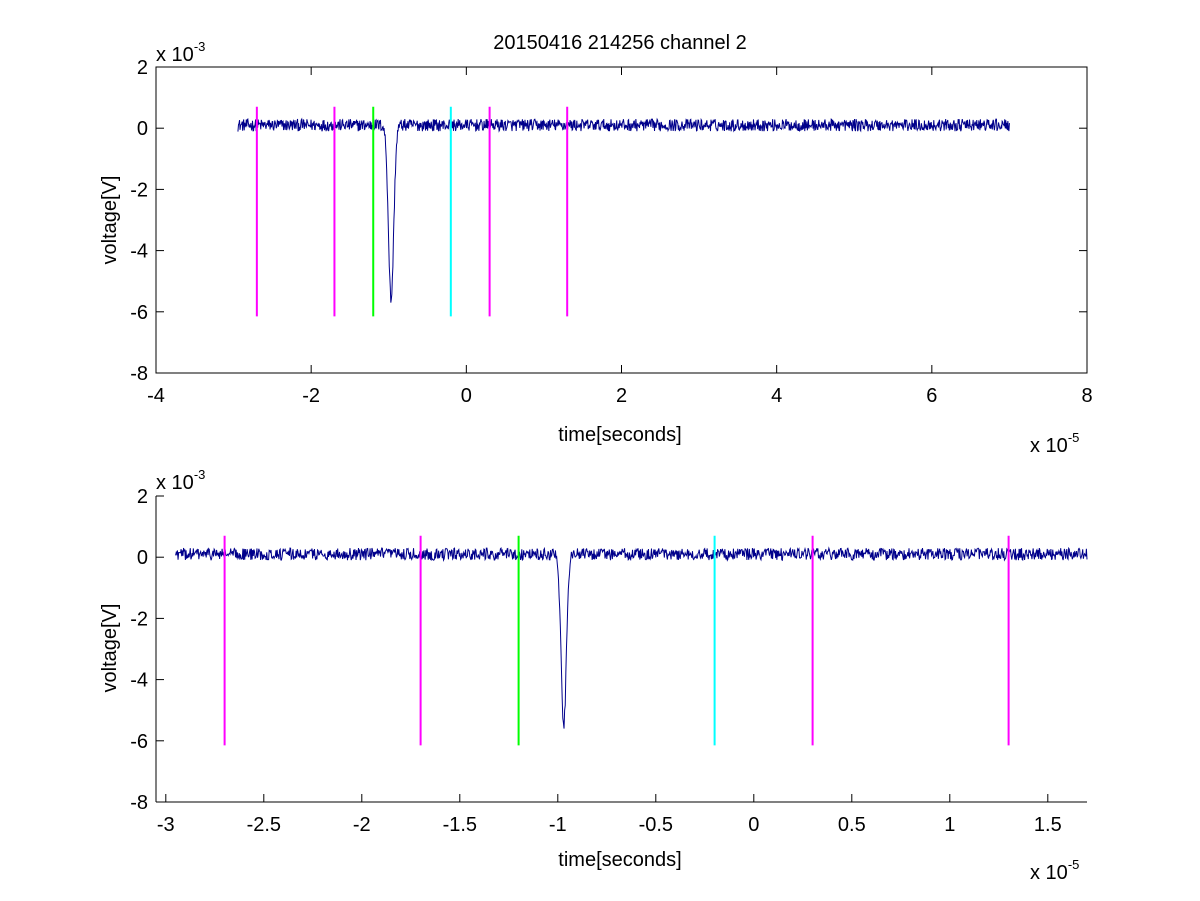  Describe the element at coordinates (110, 648) in the screenshot. I see `bottom-y-axis-label: voltage[V]` at that location.